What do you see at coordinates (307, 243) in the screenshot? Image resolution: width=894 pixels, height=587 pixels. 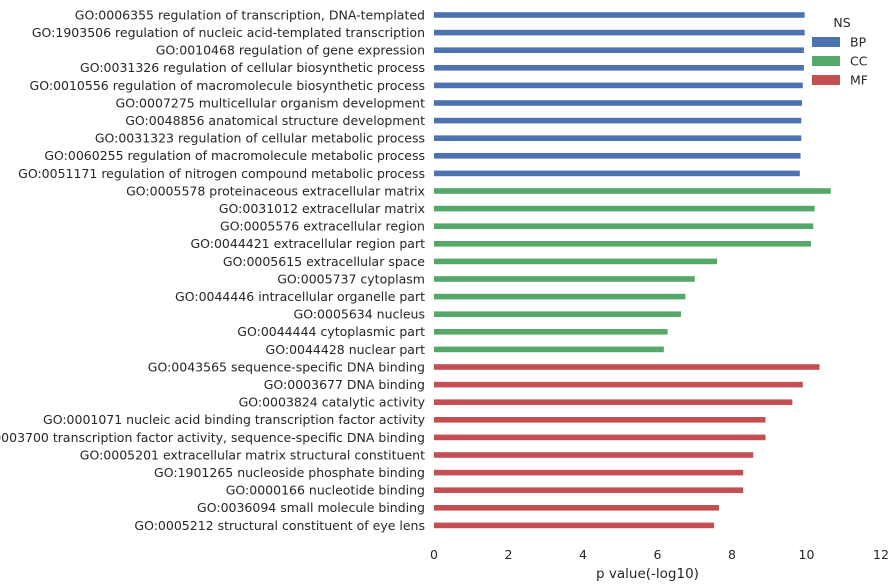 I see `term-label: GO:0044421 extracellular region part` at bounding box center [307, 243].